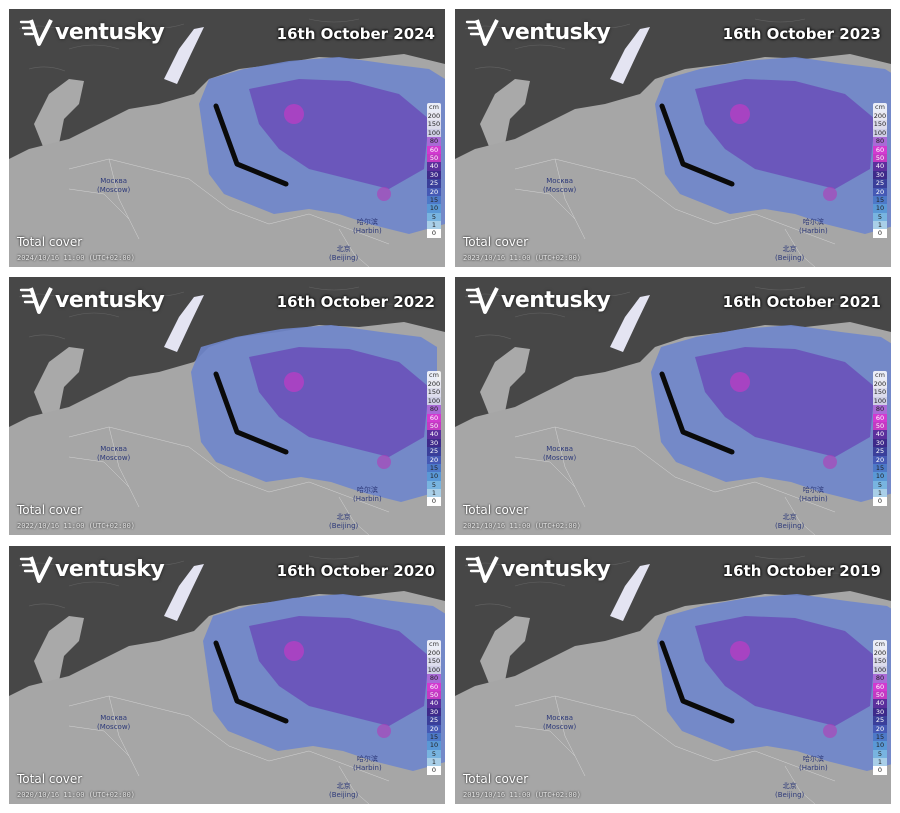 This screenshot has height=813, width=900. What do you see at coordinates (522, 526) in the screenshot?
I see `timestamp: 2021/10/16 11:00 (UTC+02:00)` at bounding box center [522, 526].